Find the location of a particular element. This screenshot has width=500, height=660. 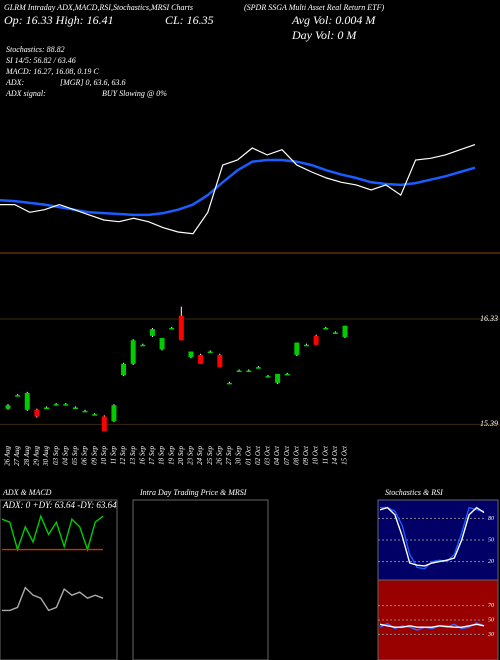

close-text: CL: 16.35 is located at coordinates (189, 20).